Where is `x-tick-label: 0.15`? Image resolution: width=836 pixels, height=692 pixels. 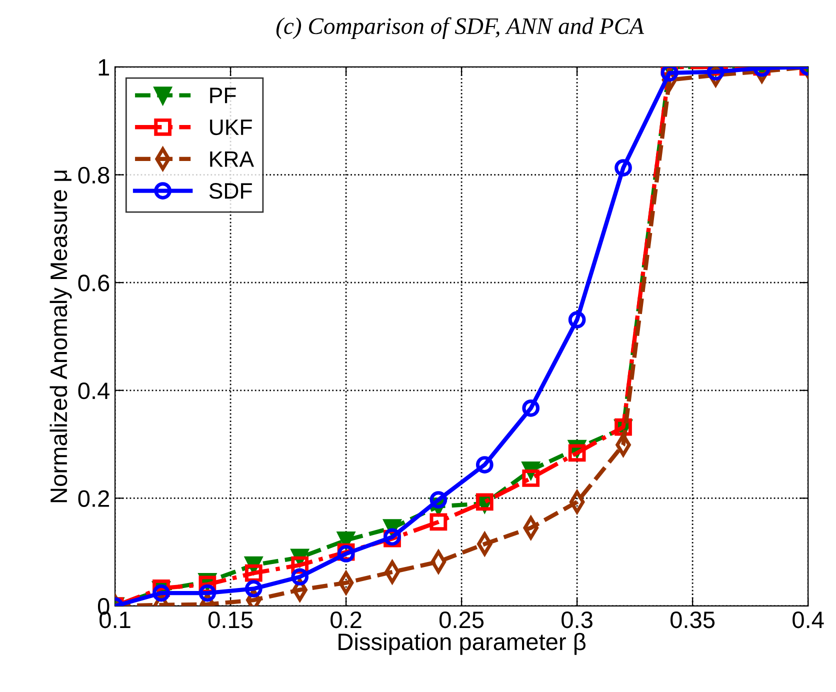
x-tick-label: 0.15 is located at coordinates (230, 619).